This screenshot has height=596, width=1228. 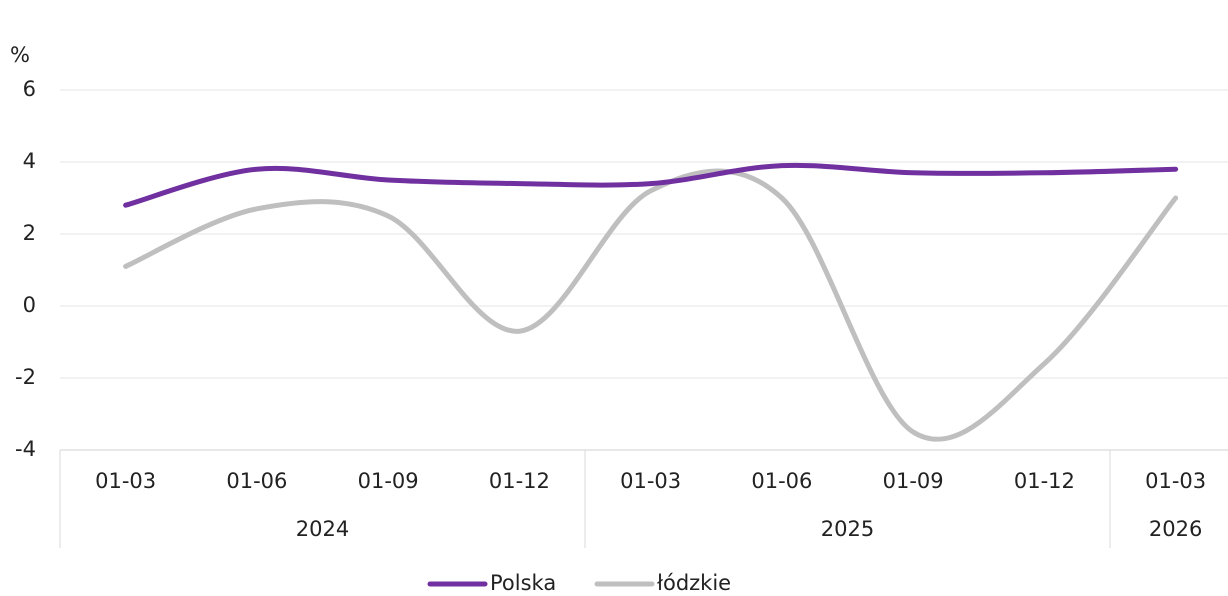 I want to click on y-tick-label: -2, so click(x=25, y=377).